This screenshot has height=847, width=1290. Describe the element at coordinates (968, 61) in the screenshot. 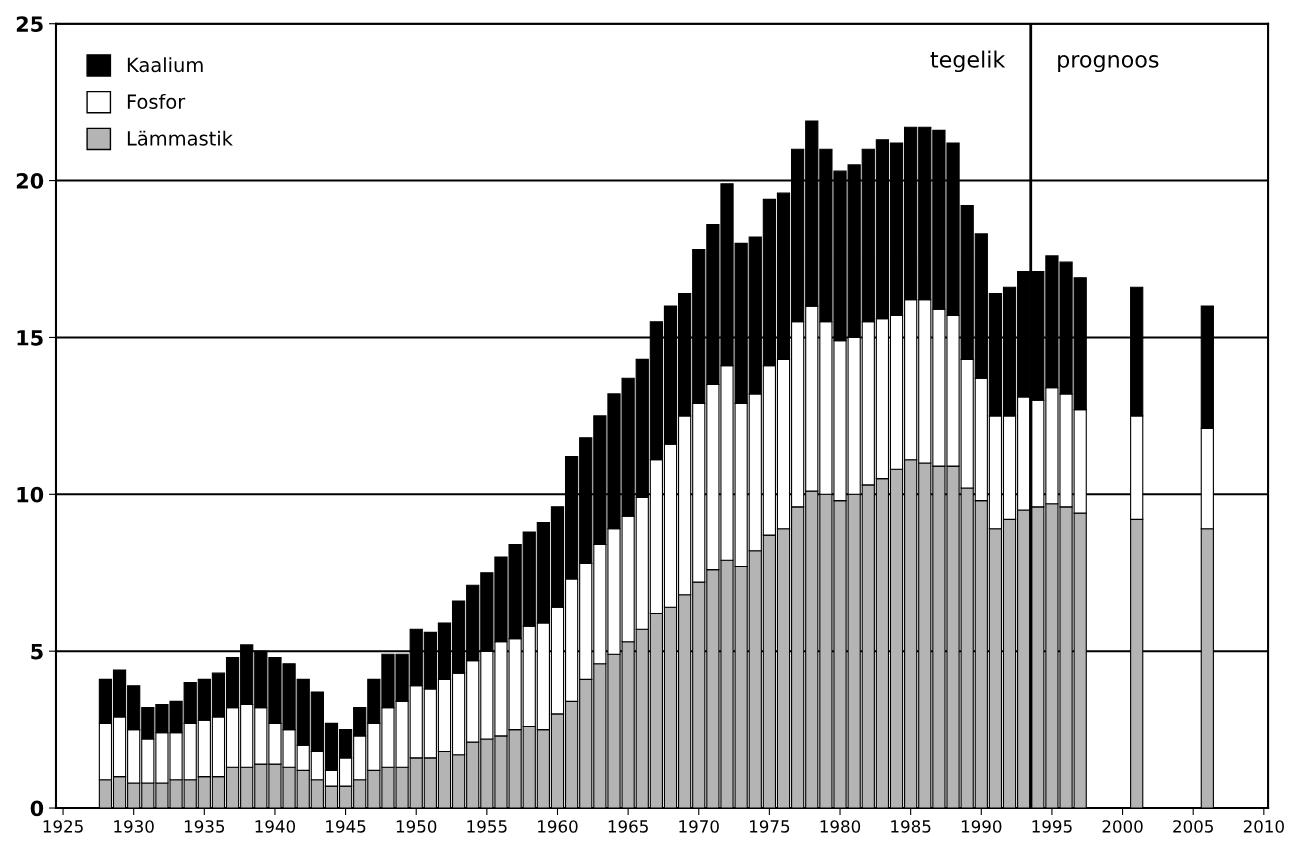

I see `annotation: tegelik` at that location.